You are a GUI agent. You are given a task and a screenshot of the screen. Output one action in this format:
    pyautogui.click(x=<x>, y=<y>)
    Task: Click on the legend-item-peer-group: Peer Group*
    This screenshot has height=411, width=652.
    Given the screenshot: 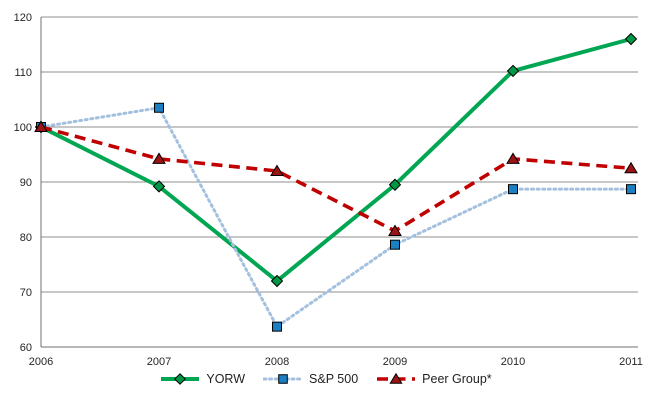 What is the action you would take?
    pyautogui.click(x=434, y=379)
    